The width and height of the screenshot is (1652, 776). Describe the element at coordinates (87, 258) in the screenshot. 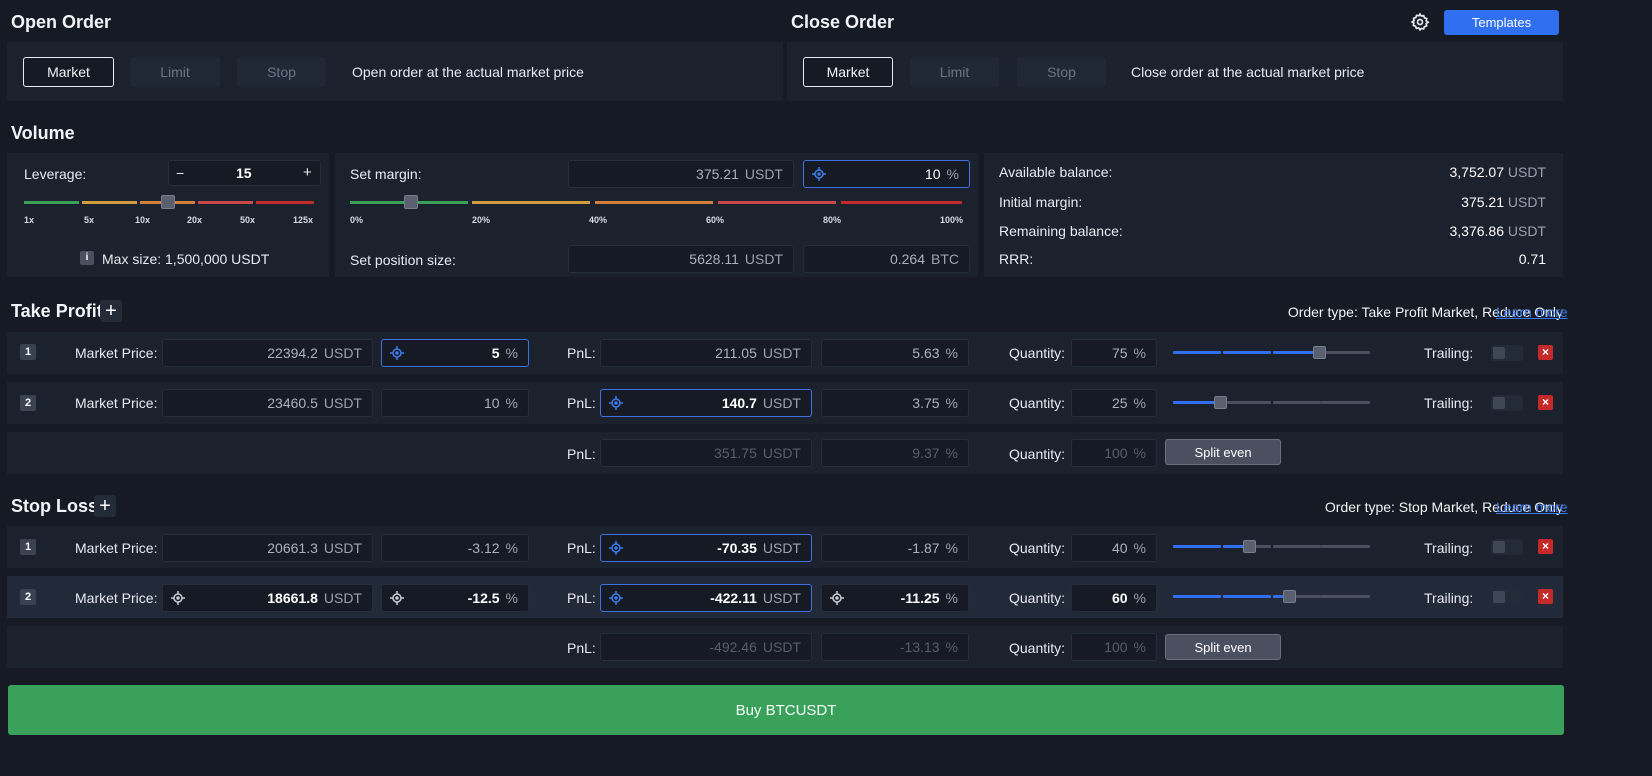

I see `info-icon: i` at that location.